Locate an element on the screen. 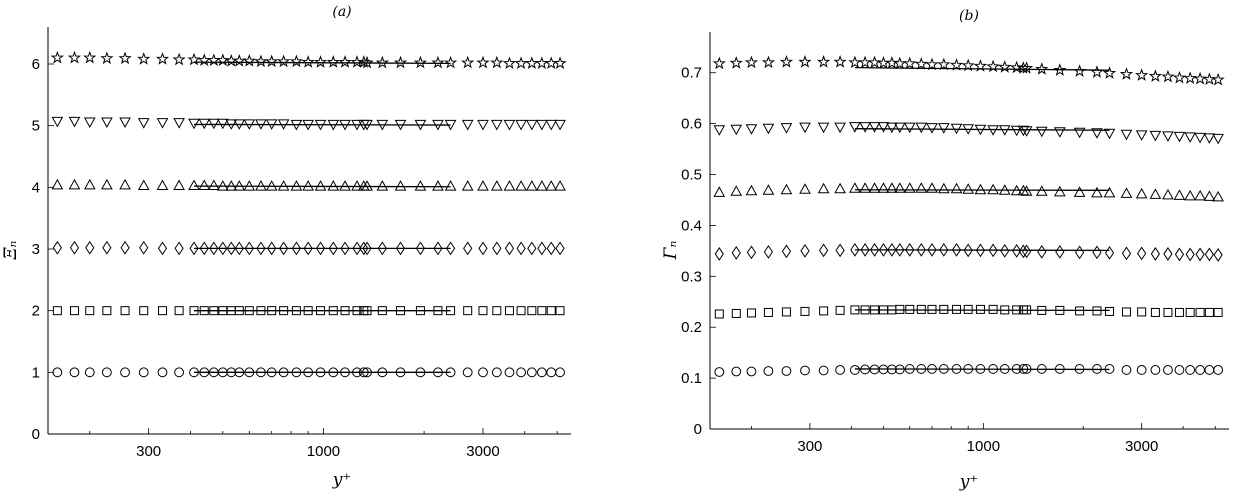  x-tick-label: 300 is located at coordinates (809, 446).